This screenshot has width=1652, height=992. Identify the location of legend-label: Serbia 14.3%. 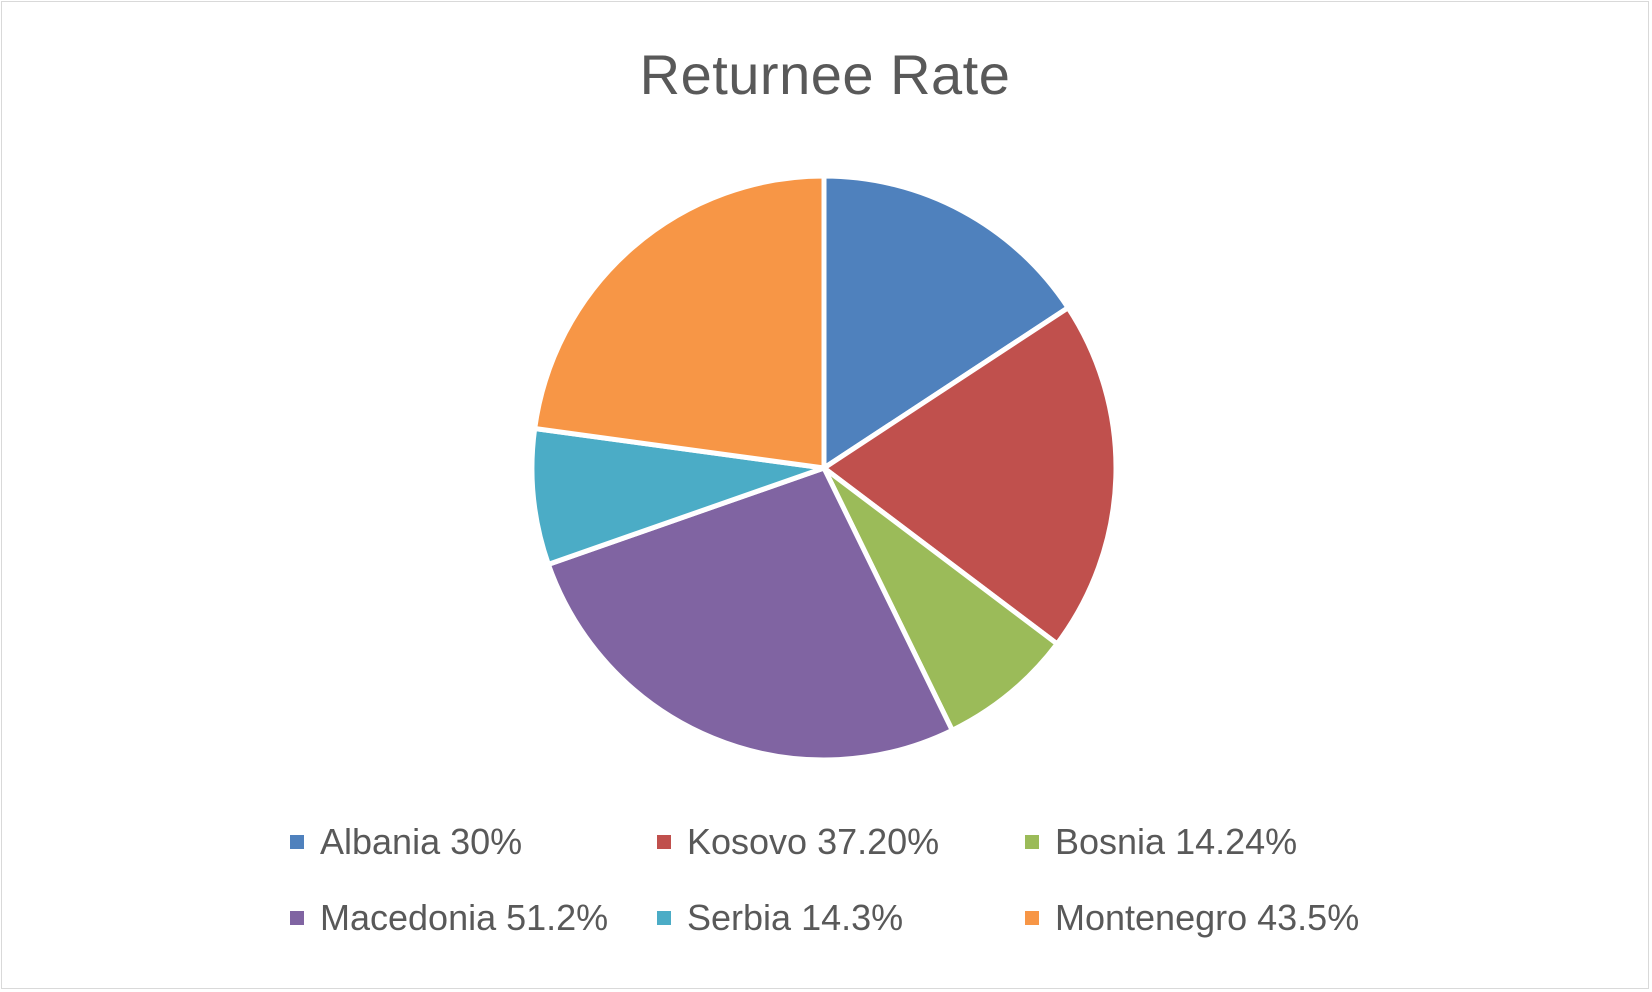
(795, 917).